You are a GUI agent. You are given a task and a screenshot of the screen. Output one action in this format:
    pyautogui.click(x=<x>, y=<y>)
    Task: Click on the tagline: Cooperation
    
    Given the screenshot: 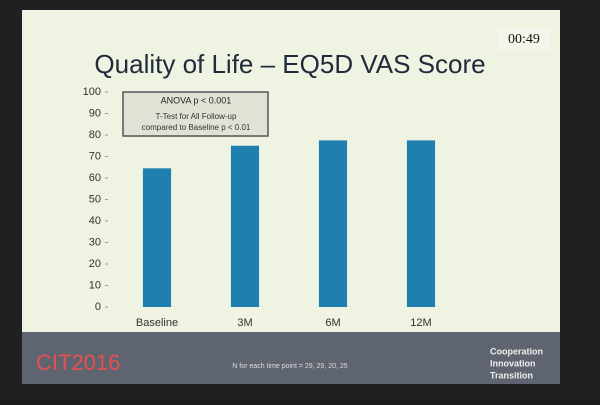 What is the action you would take?
    pyautogui.click(x=516, y=351)
    